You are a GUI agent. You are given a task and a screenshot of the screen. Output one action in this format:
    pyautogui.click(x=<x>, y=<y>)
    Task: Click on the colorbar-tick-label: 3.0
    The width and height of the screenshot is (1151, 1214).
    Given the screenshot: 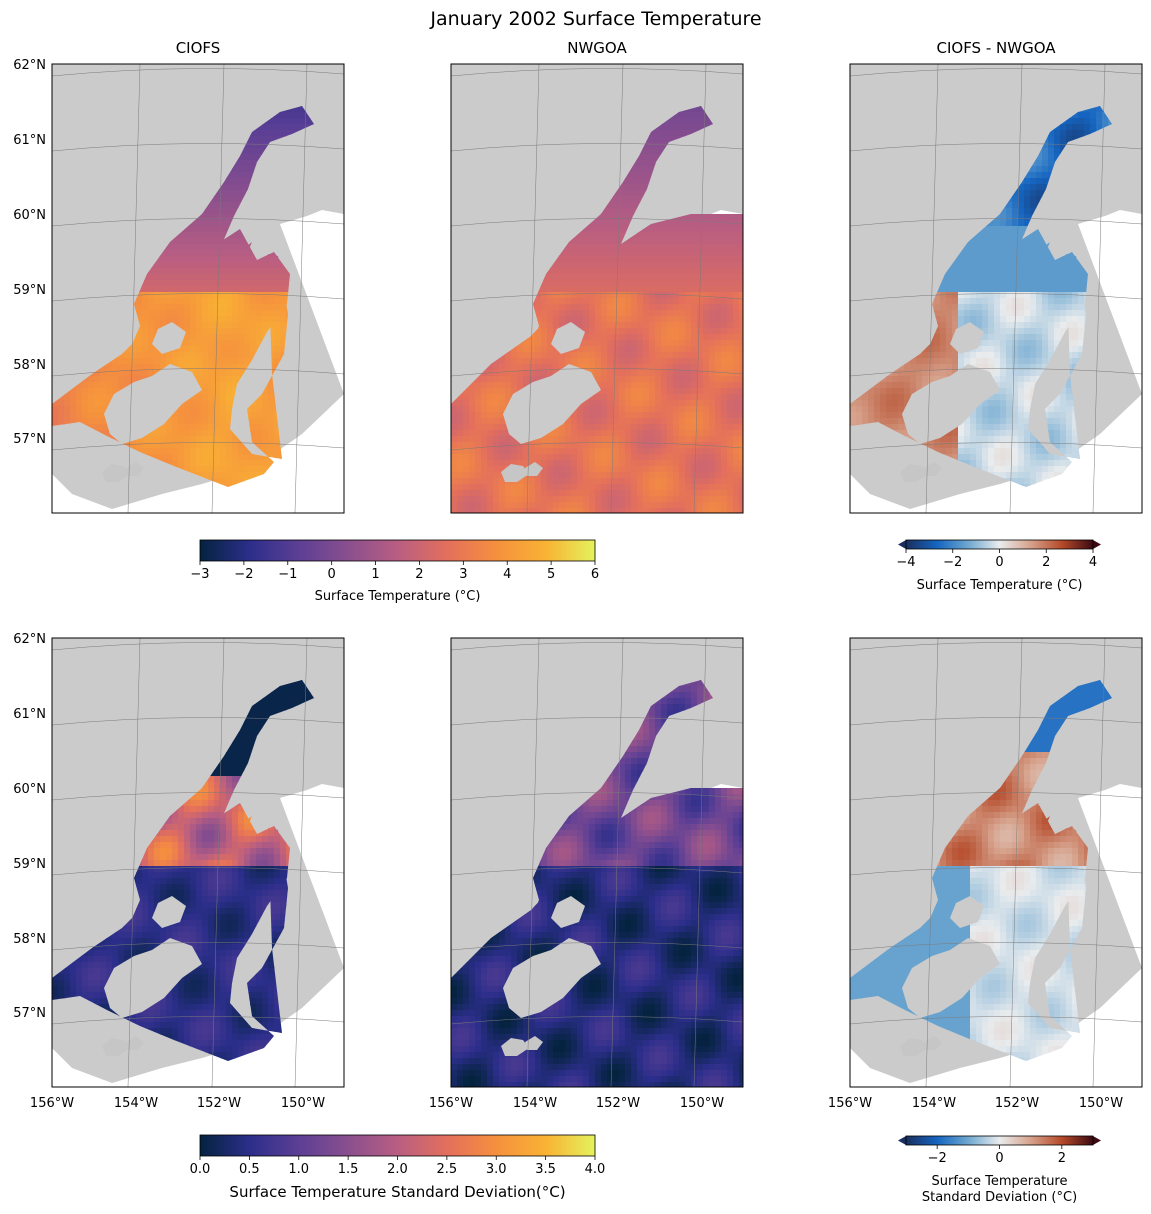 What is the action you would take?
    pyautogui.click(x=496, y=1169)
    